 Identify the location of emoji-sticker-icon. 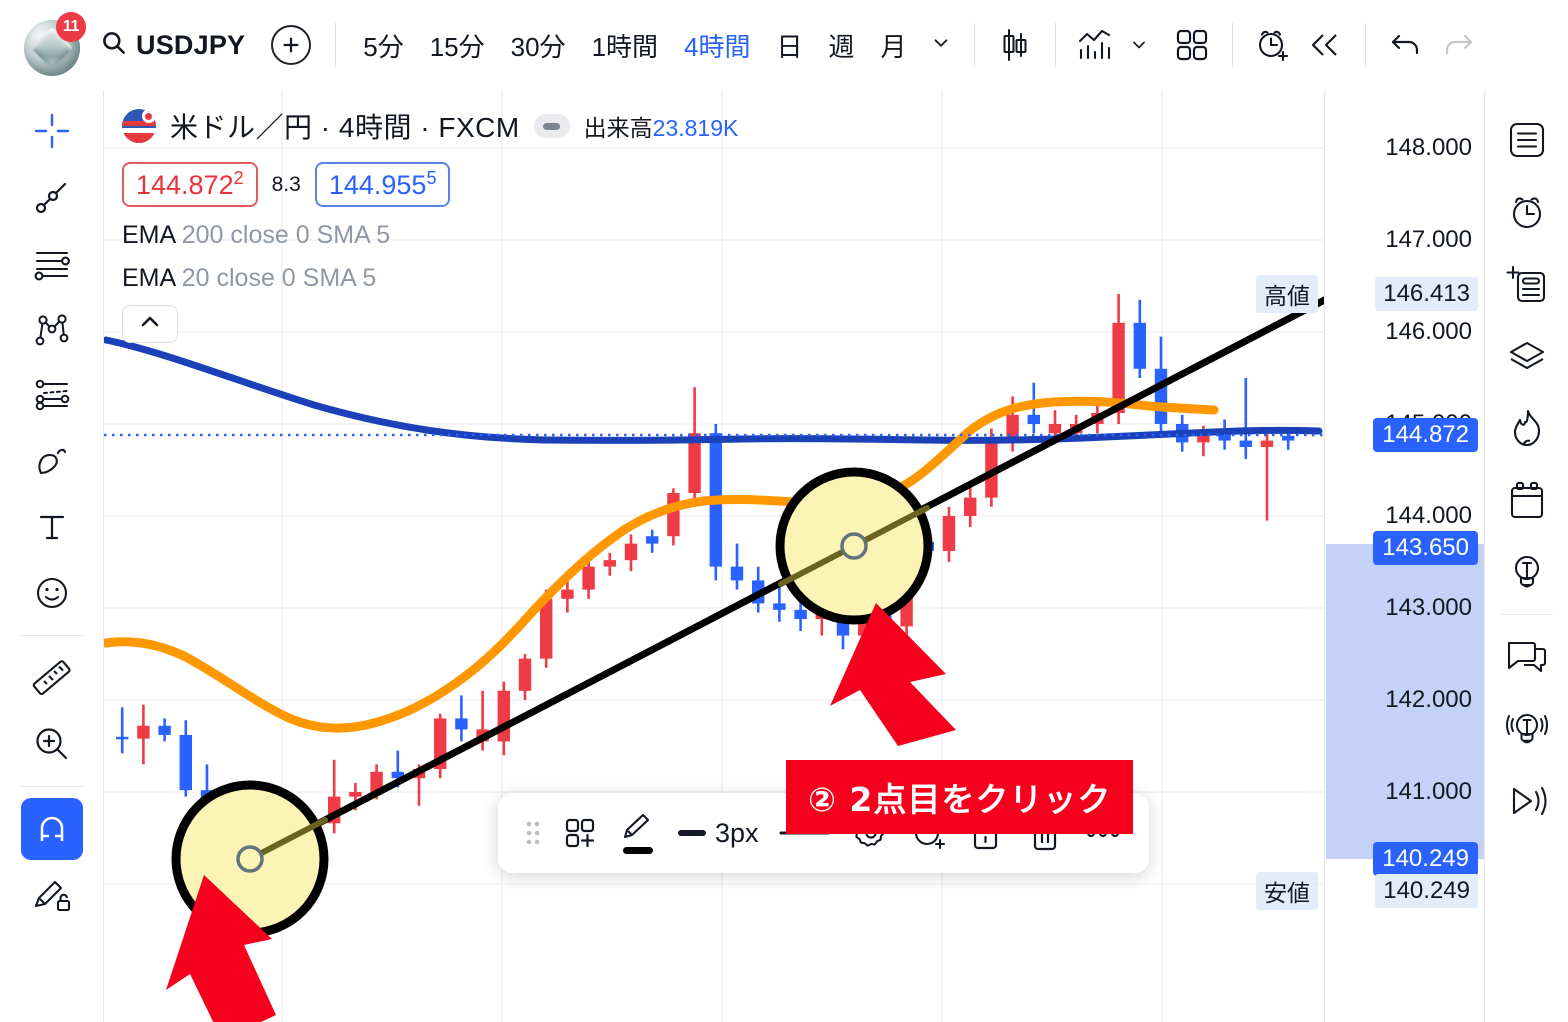
(52, 593).